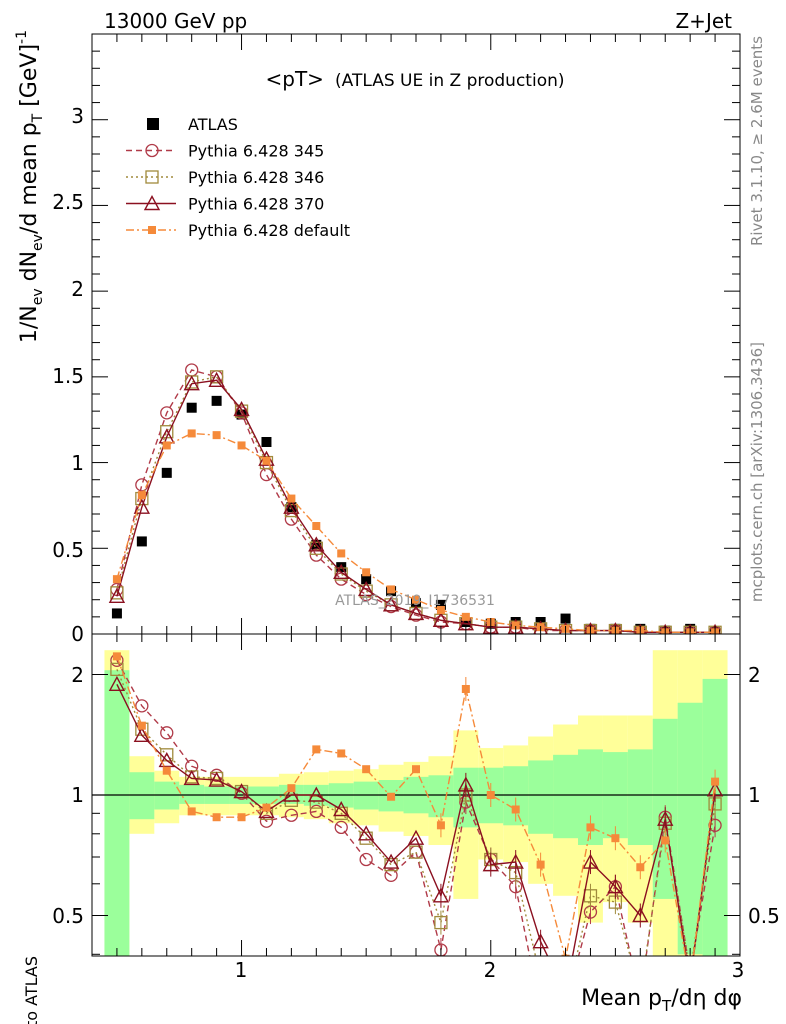 The height and width of the screenshot is (1024, 786). I want to click on ratio-y-tick-label-right: 1, so click(754, 795).